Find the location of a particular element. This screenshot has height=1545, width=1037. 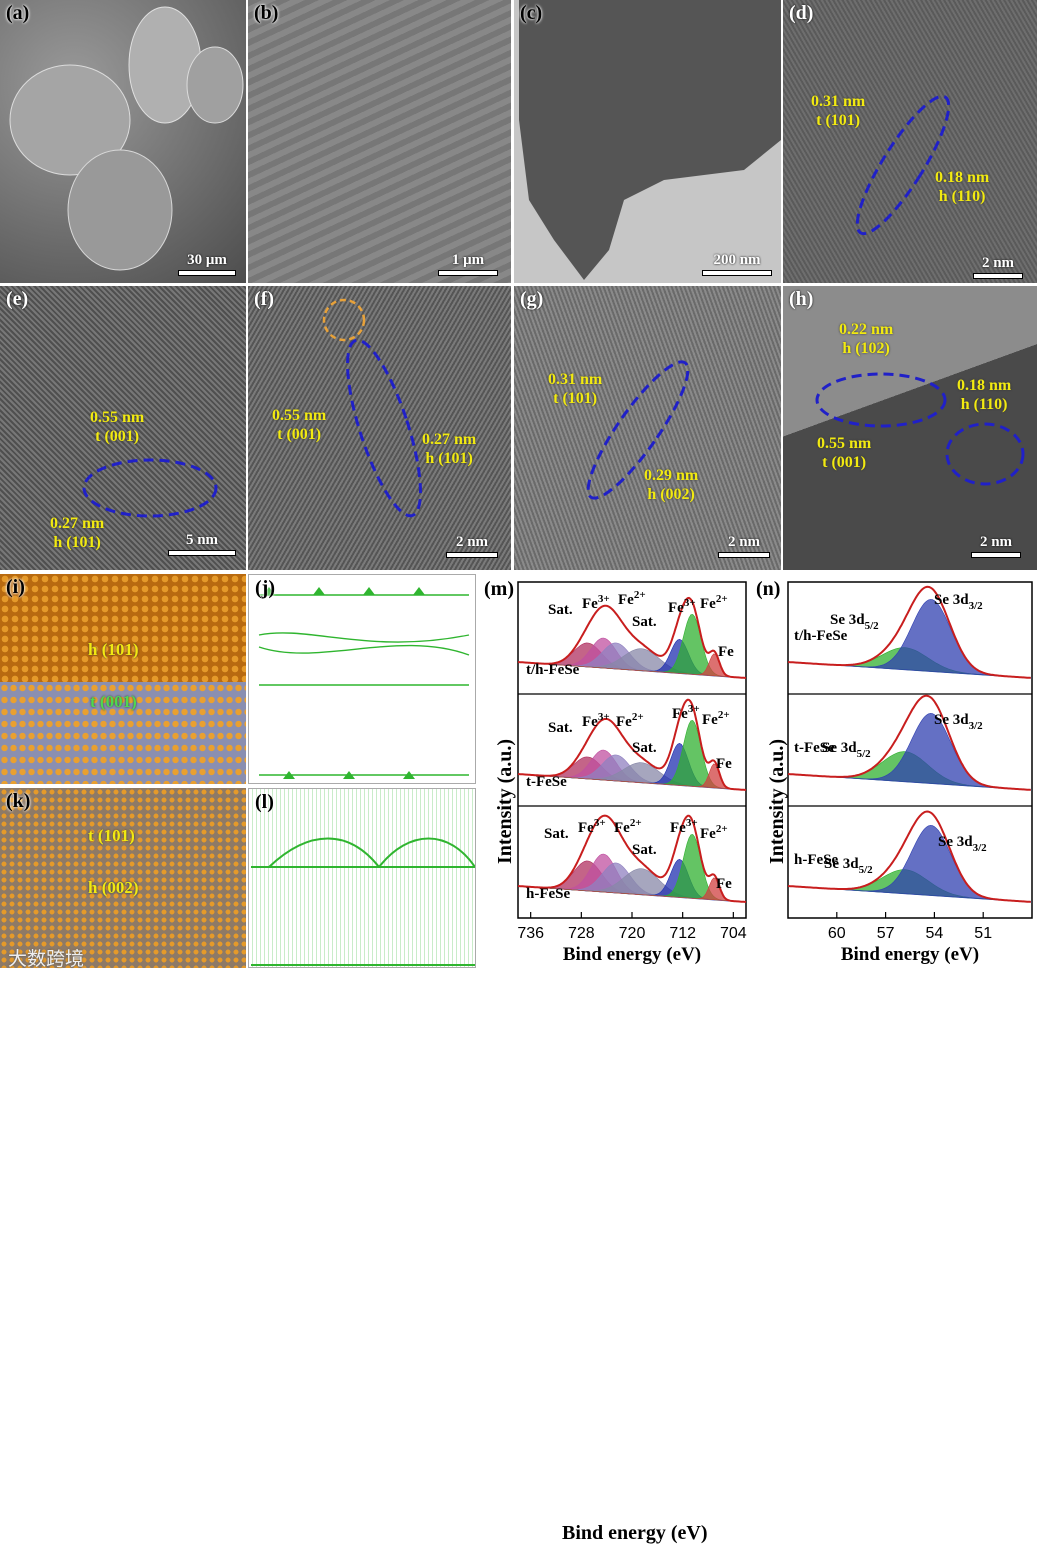

interface-label-k-top: t (101) is located at coordinates (111, 835).